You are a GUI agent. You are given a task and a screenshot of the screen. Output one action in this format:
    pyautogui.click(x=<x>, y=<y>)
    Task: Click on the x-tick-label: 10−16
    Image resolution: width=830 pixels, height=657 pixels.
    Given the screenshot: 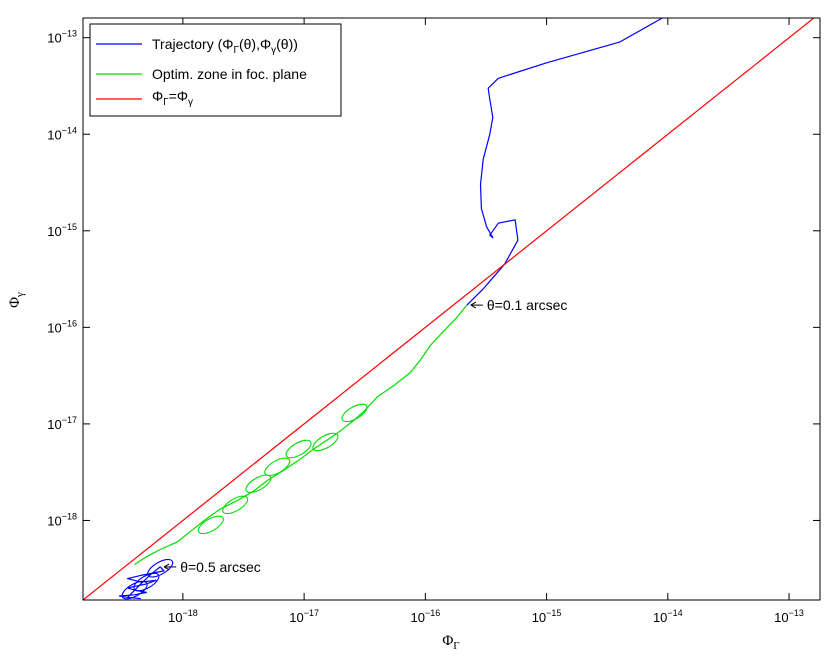 What is the action you would take?
    pyautogui.click(x=425, y=616)
    